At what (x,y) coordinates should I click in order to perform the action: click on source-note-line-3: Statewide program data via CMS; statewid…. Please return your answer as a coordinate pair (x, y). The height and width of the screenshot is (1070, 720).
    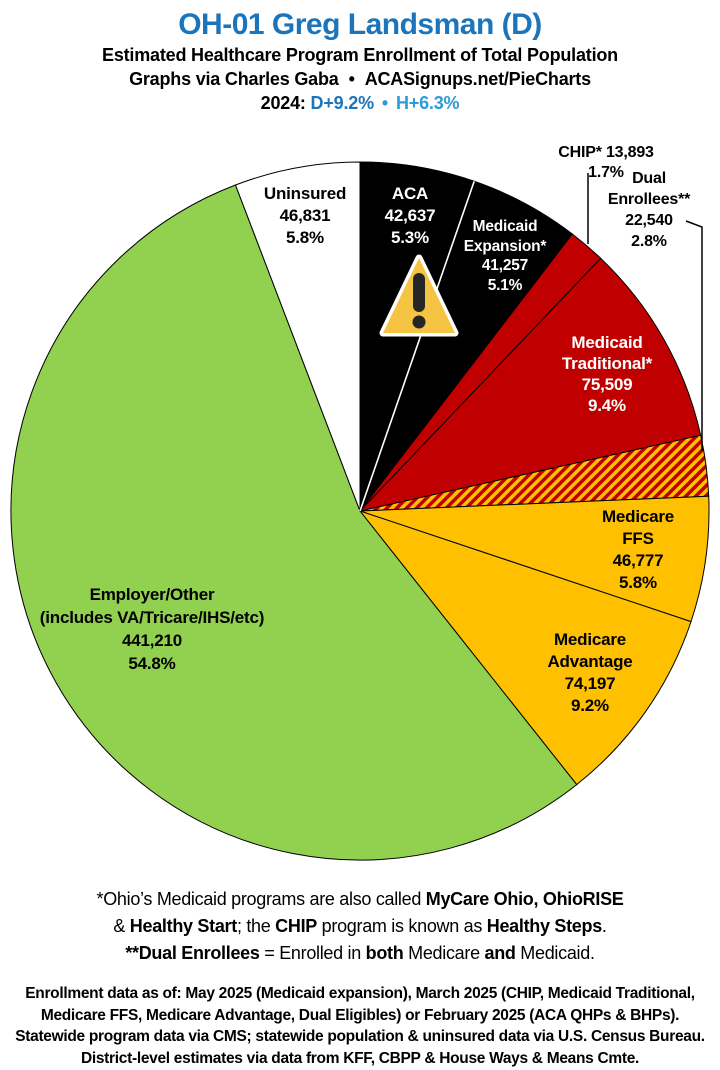
    Looking at the image, I should click on (360, 1036).